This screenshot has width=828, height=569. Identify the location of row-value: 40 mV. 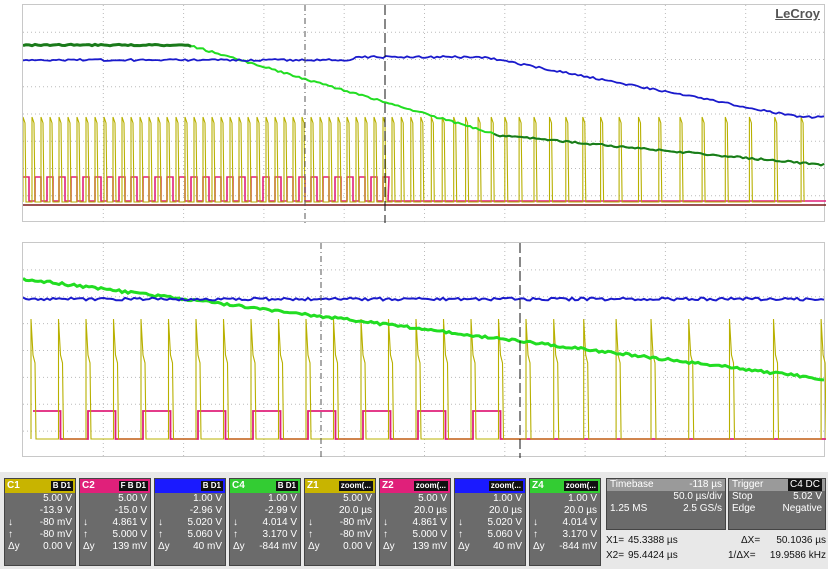
(507, 546).